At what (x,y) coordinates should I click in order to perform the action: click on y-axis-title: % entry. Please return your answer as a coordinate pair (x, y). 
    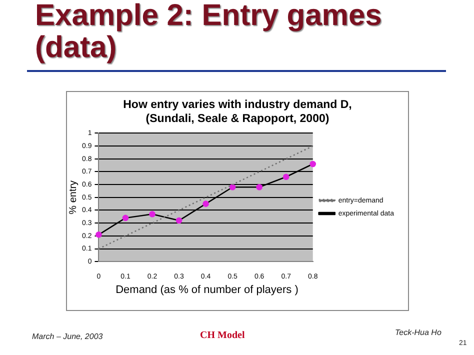
    Looking at the image, I should click on (73, 197).